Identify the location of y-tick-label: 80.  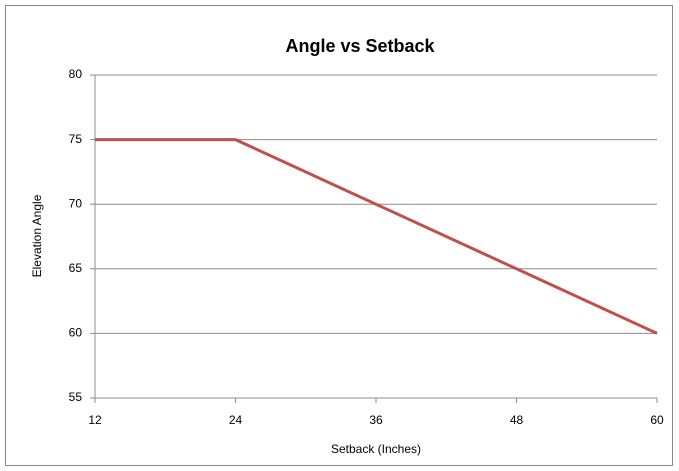
(76, 74).